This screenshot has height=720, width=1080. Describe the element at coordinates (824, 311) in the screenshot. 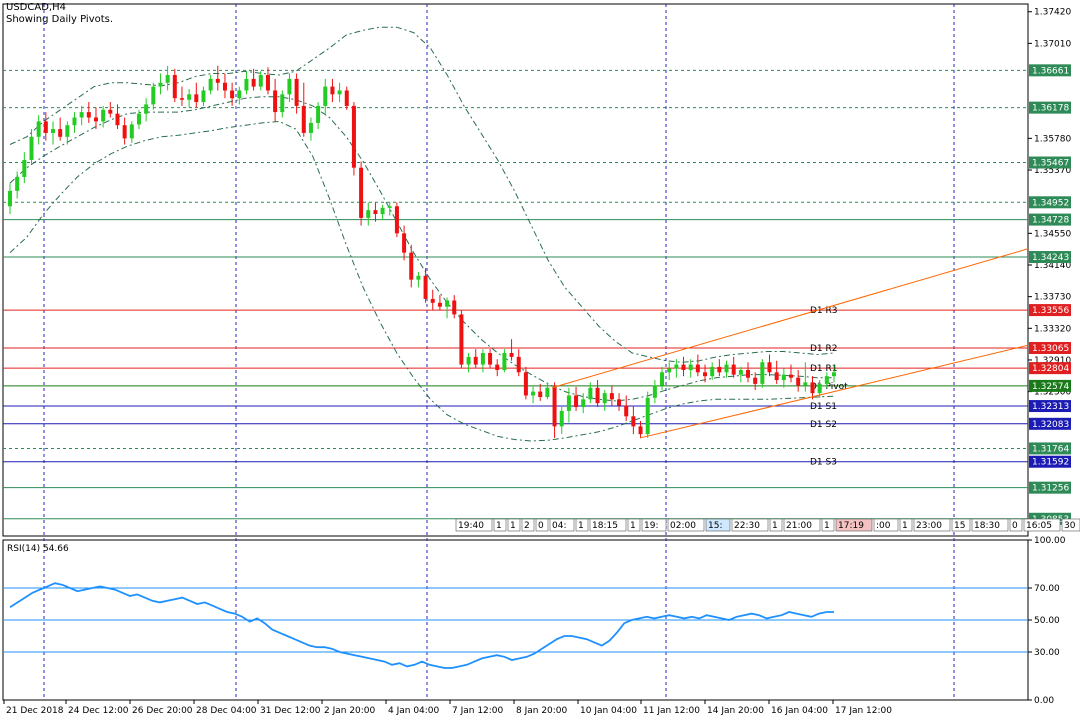

I see `pivot-label-d1-r3: D1 R3` at that location.